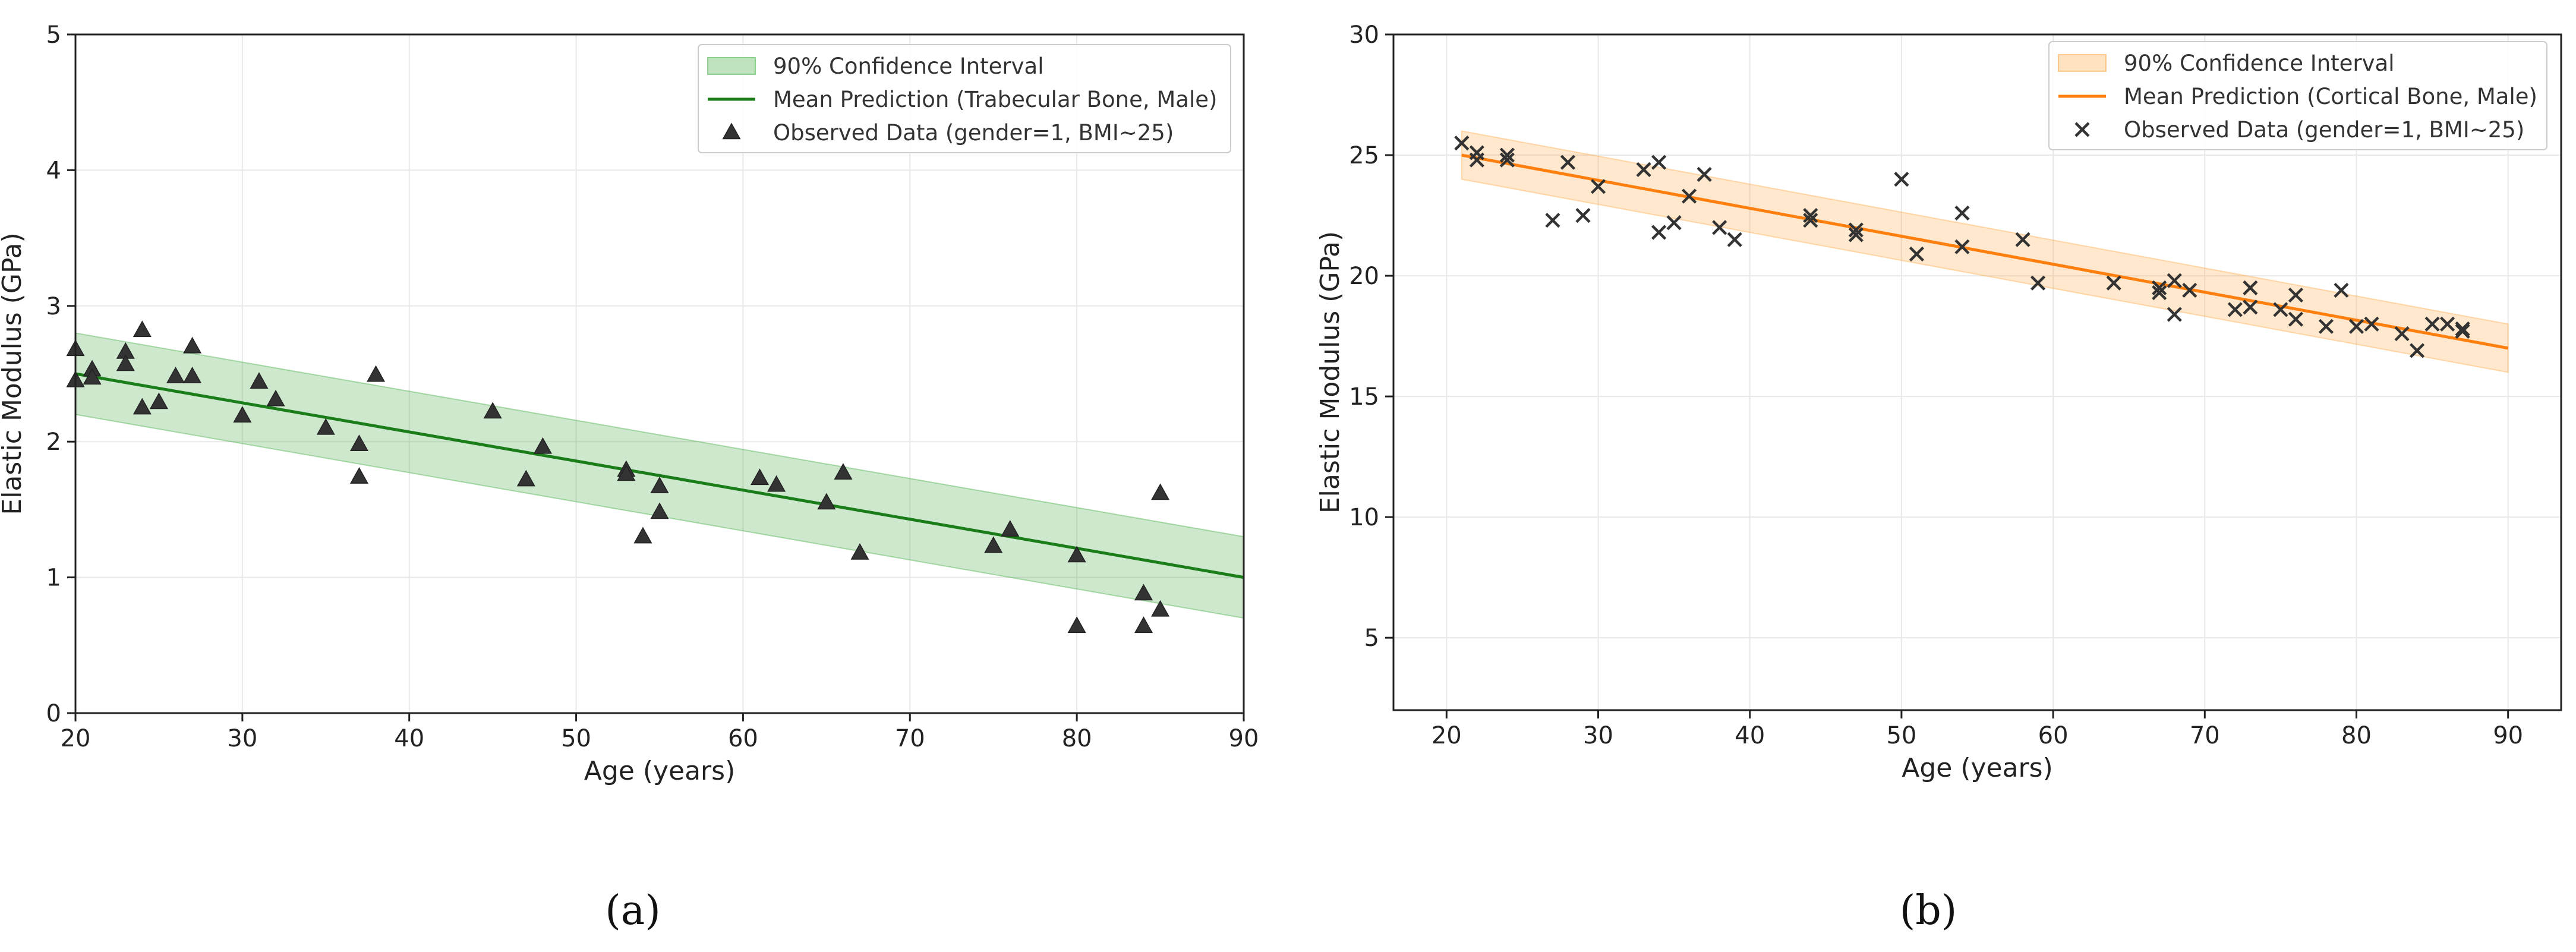  I want to click on y-tick-label: 3, so click(54, 306).